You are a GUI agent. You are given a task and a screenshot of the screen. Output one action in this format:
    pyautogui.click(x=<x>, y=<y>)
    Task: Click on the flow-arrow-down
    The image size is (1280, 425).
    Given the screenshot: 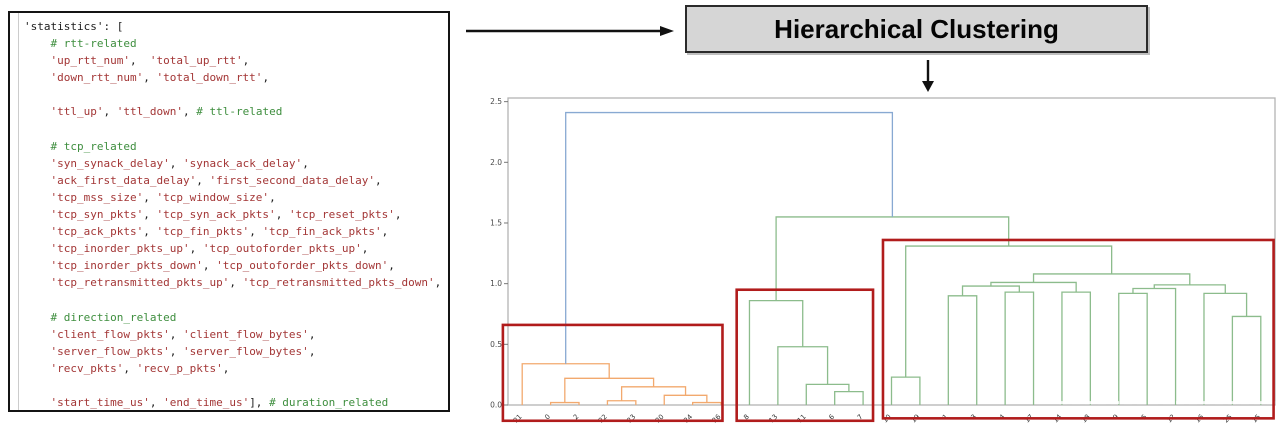 What is the action you would take?
    pyautogui.click(x=928, y=76)
    